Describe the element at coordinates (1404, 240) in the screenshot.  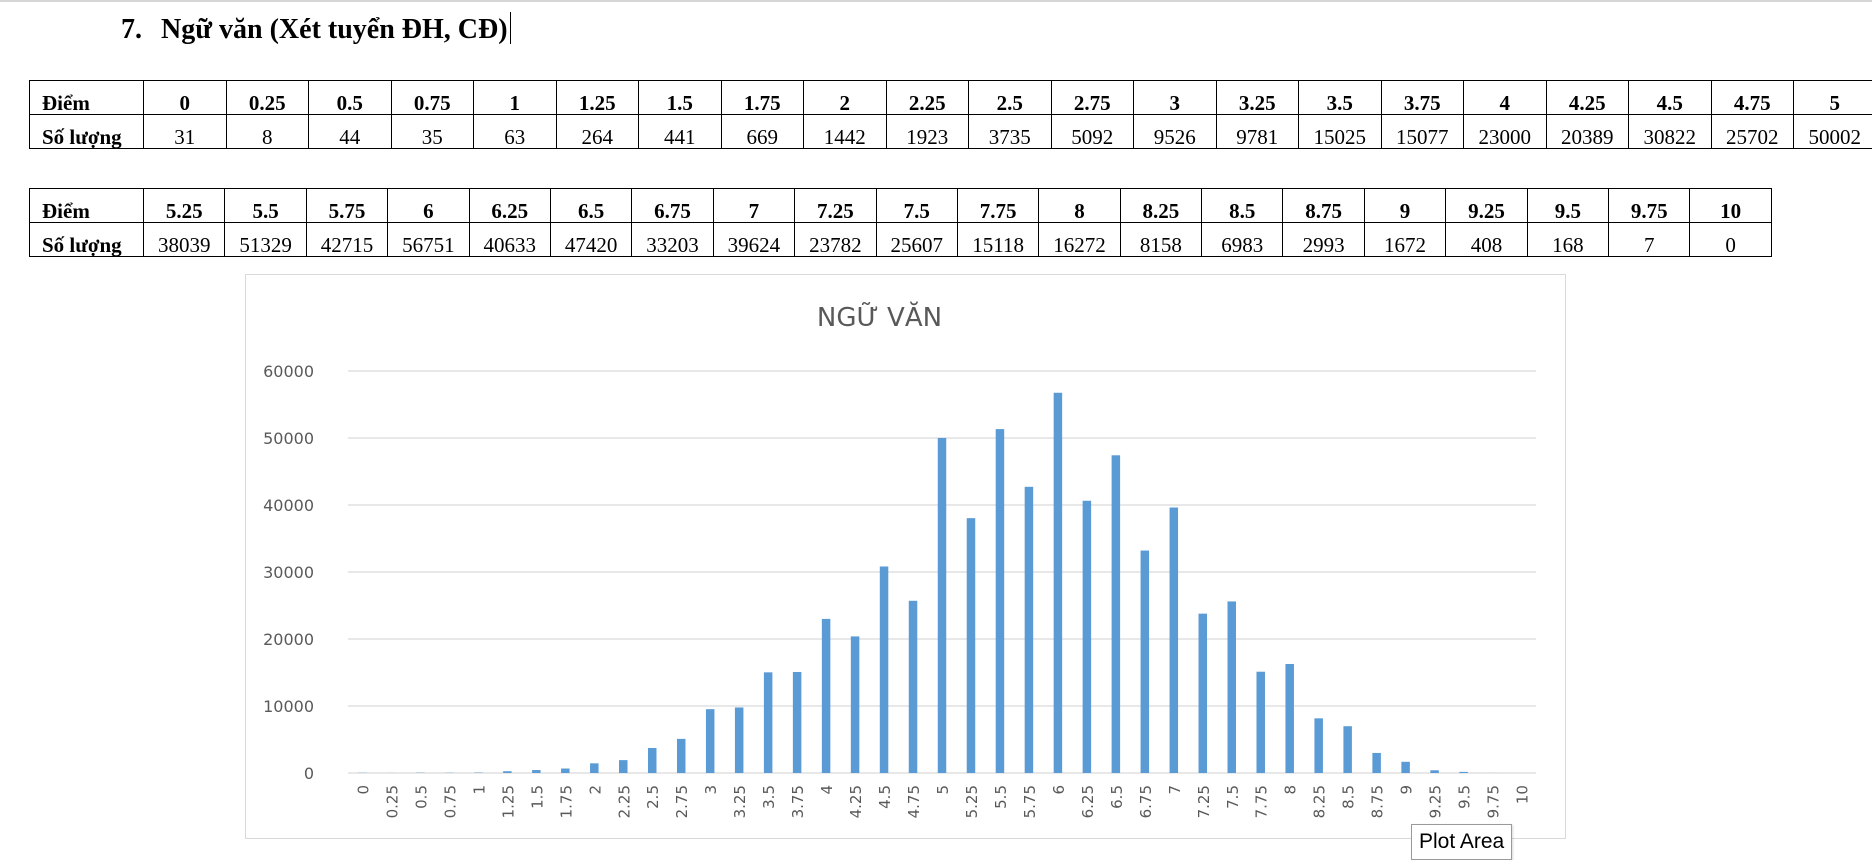
I see `count-cell: 1672` at that location.